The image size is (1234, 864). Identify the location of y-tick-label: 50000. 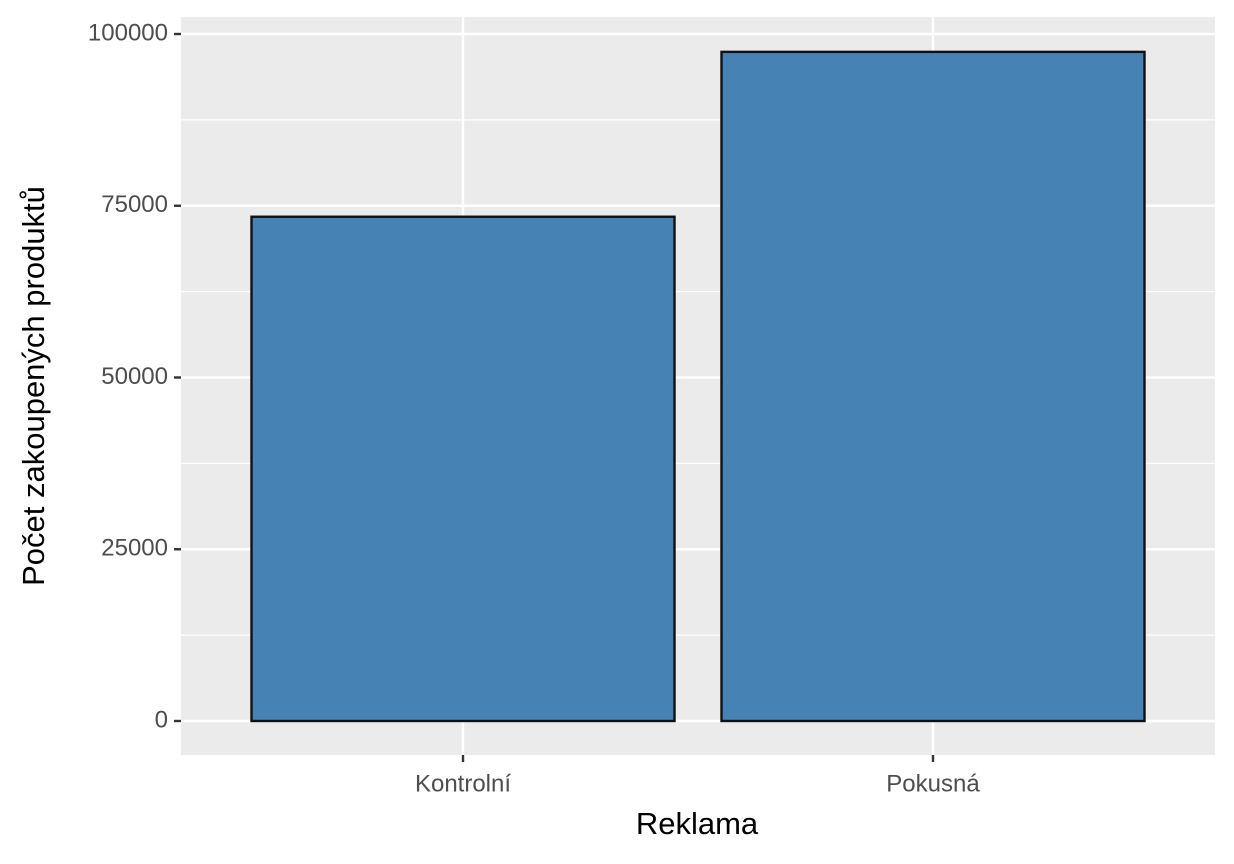
(134, 376).